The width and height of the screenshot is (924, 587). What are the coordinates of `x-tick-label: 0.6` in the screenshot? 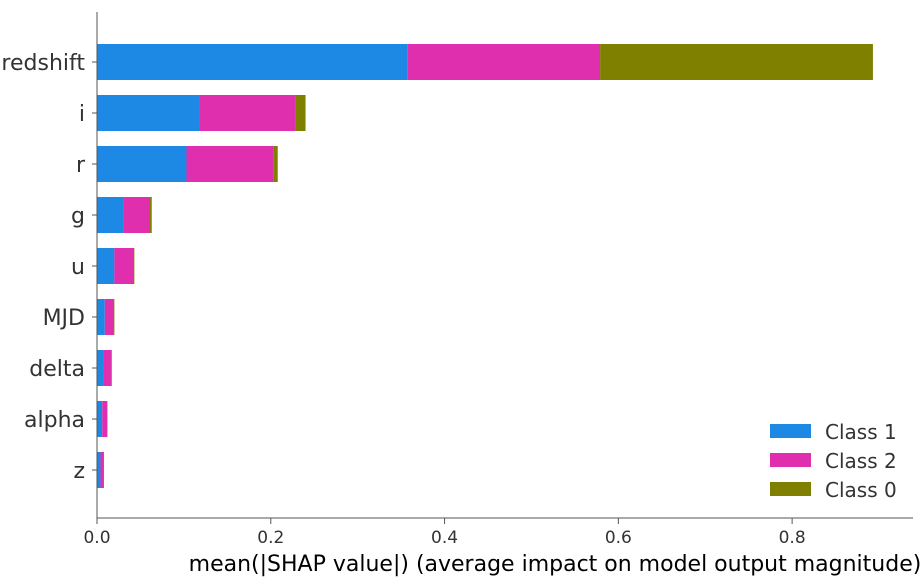 It's located at (618, 538).